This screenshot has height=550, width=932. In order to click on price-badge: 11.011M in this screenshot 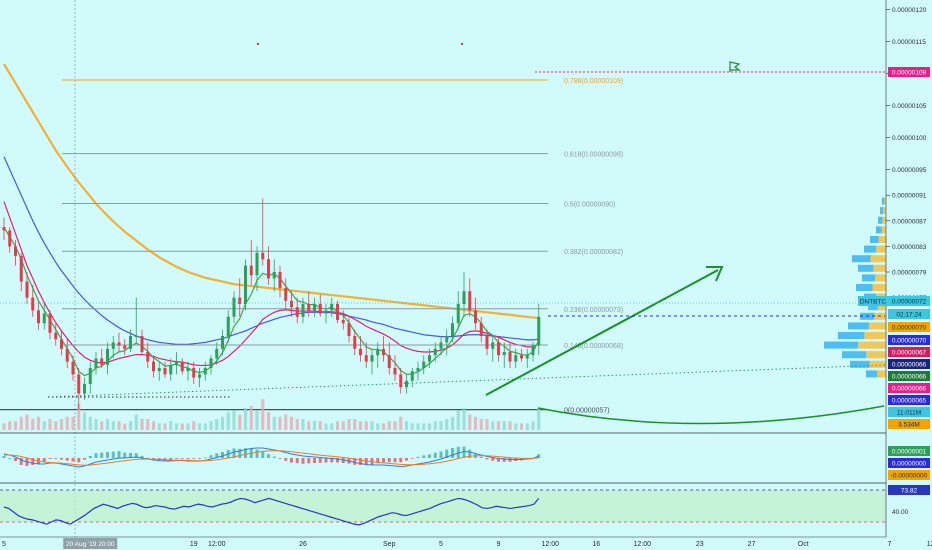, I will do `click(909, 412)`.